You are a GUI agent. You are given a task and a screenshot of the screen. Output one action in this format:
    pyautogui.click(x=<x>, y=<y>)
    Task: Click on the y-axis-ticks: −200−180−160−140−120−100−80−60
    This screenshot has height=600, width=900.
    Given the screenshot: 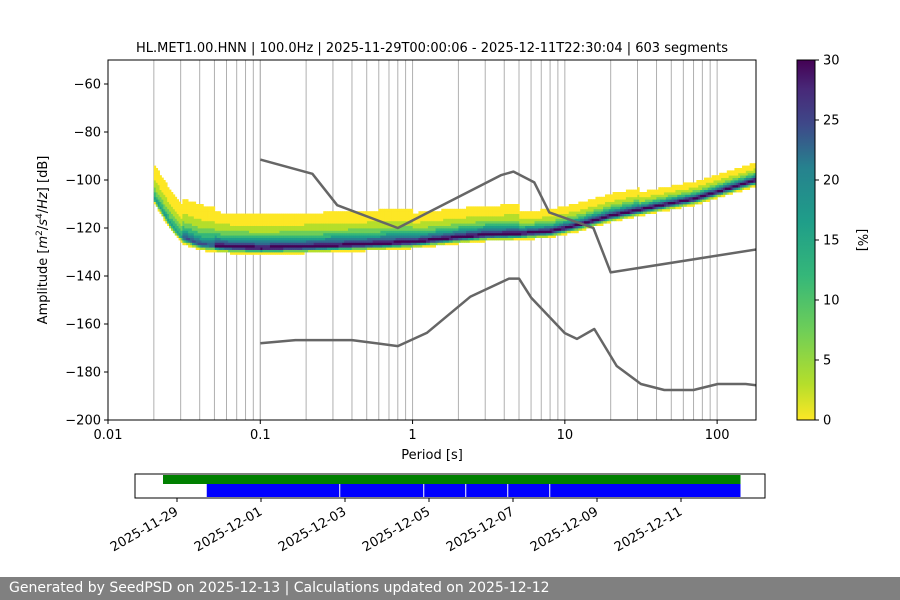 What is the action you would take?
    pyautogui.click(x=86, y=253)
    